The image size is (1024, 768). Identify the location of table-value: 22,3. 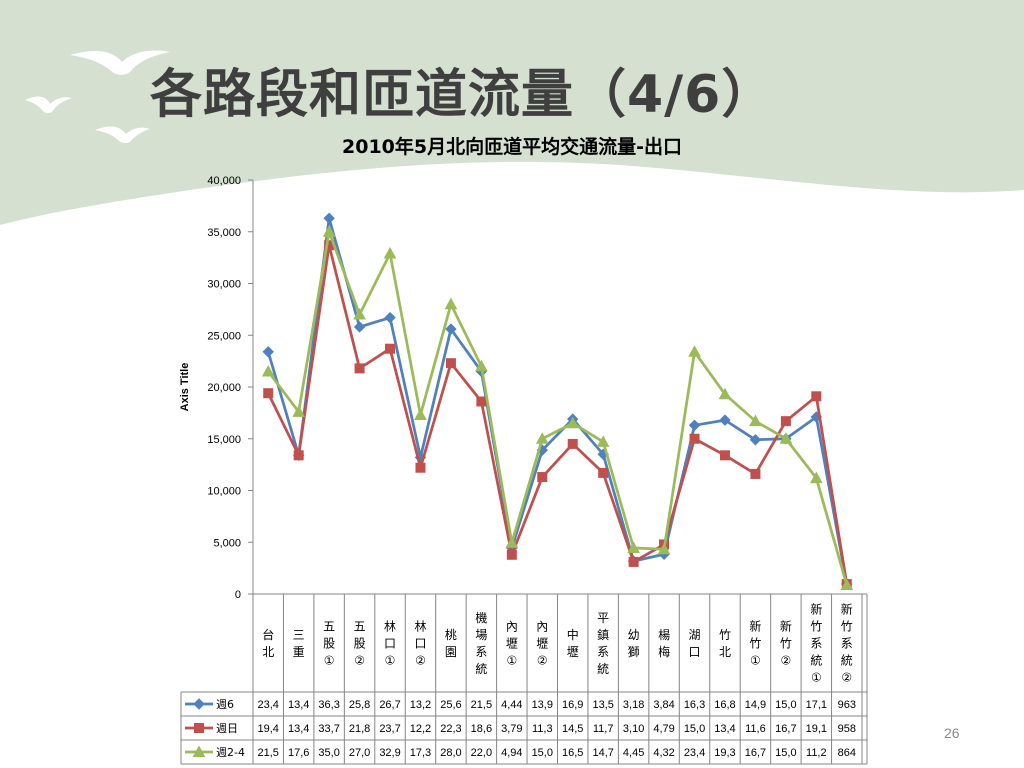
(450, 729).